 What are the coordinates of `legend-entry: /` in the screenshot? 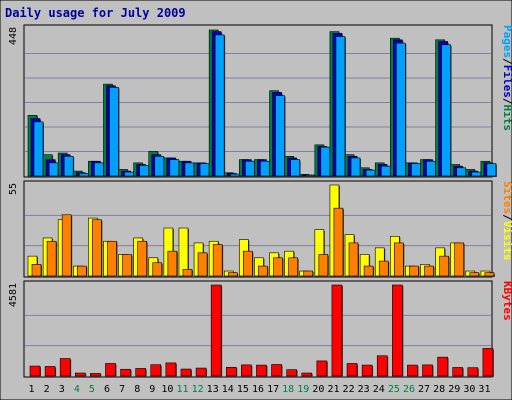 It's located at (506, 61).